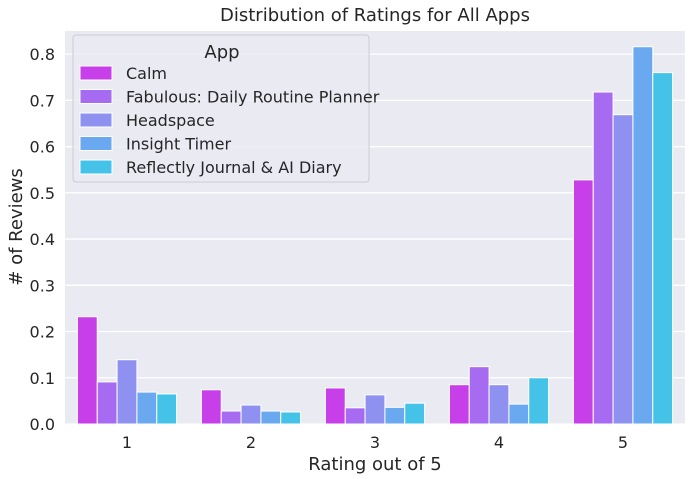  I want to click on y-tick-label: 0.3, so click(42, 285).